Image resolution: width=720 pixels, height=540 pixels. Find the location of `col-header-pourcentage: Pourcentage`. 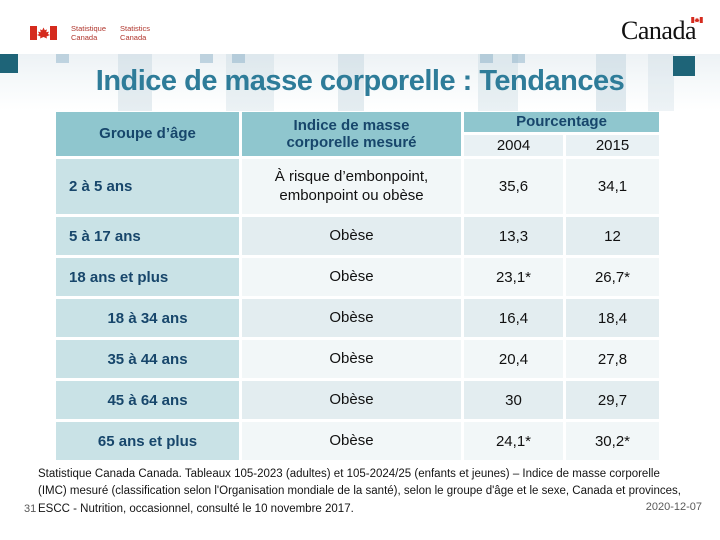

col-header-pourcentage: Pourcentage is located at coordinates (561, 122).